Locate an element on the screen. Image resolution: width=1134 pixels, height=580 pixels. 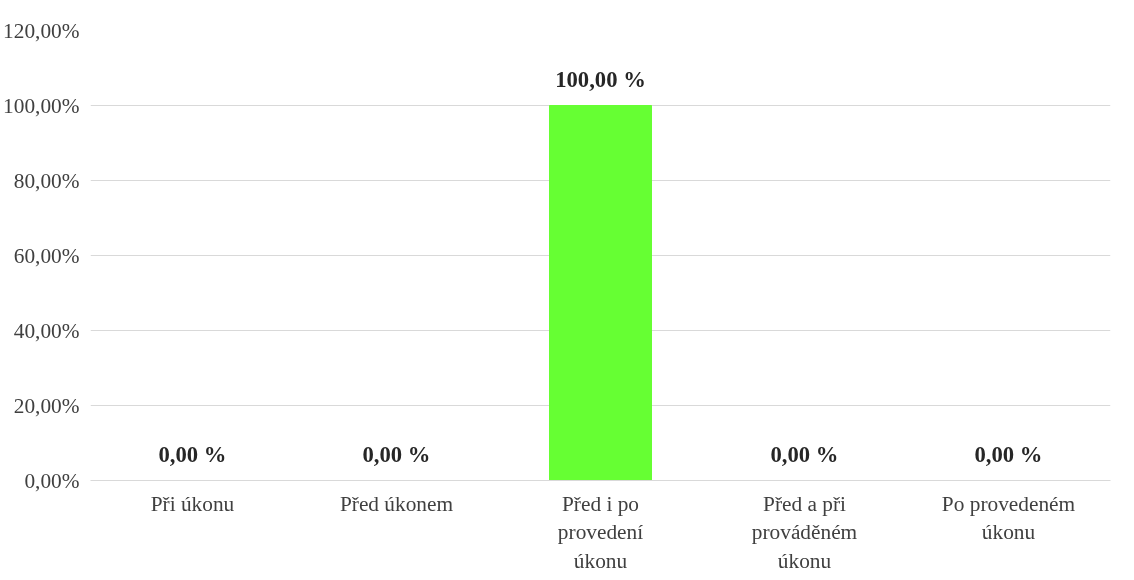
x-tick-label: Před úkonem is located at coordinates (396, 503).